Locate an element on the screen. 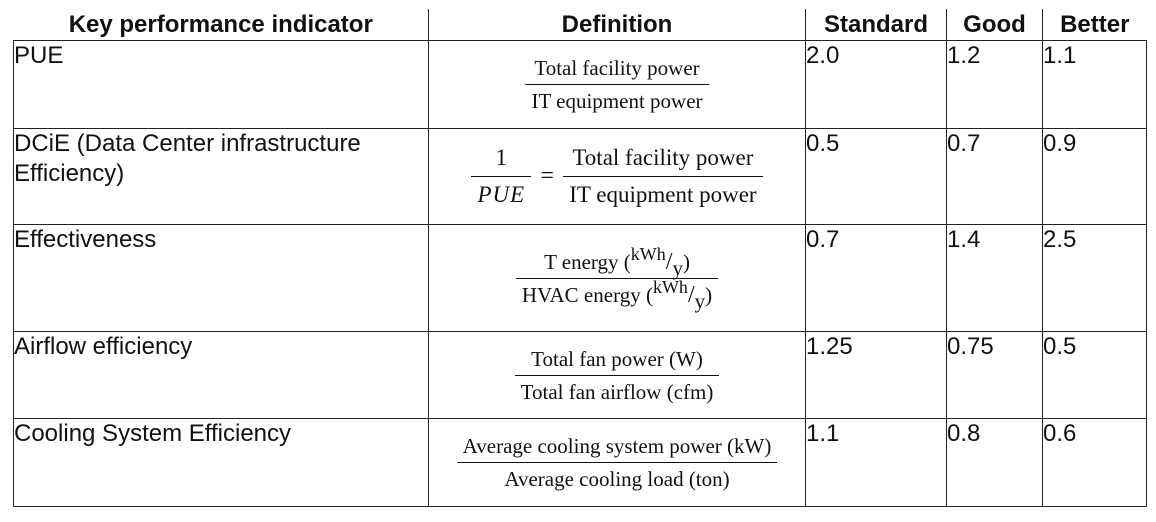 The image size is (1156, 522). definition-formula: Total facility power IT equipment power is located at coordinates (617, 84).